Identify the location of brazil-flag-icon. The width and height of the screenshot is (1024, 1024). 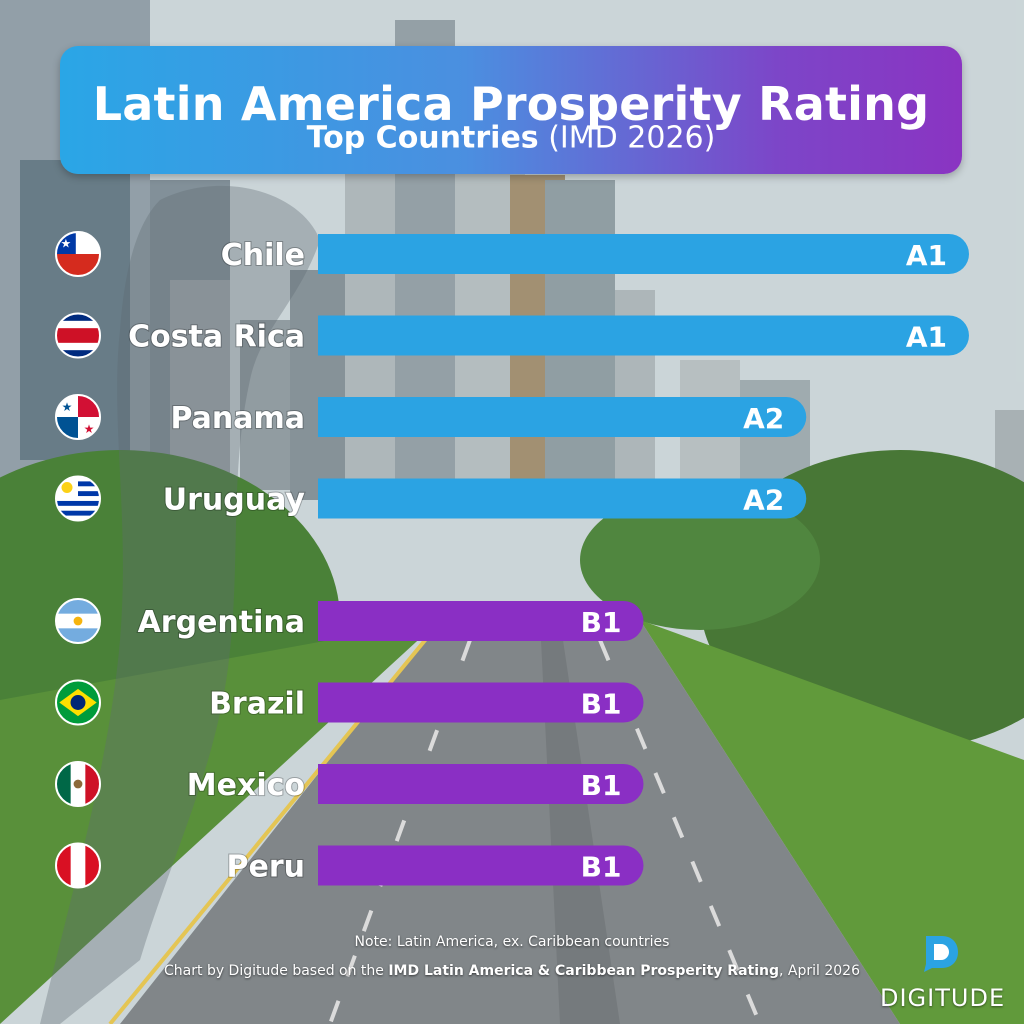
(78, 702).